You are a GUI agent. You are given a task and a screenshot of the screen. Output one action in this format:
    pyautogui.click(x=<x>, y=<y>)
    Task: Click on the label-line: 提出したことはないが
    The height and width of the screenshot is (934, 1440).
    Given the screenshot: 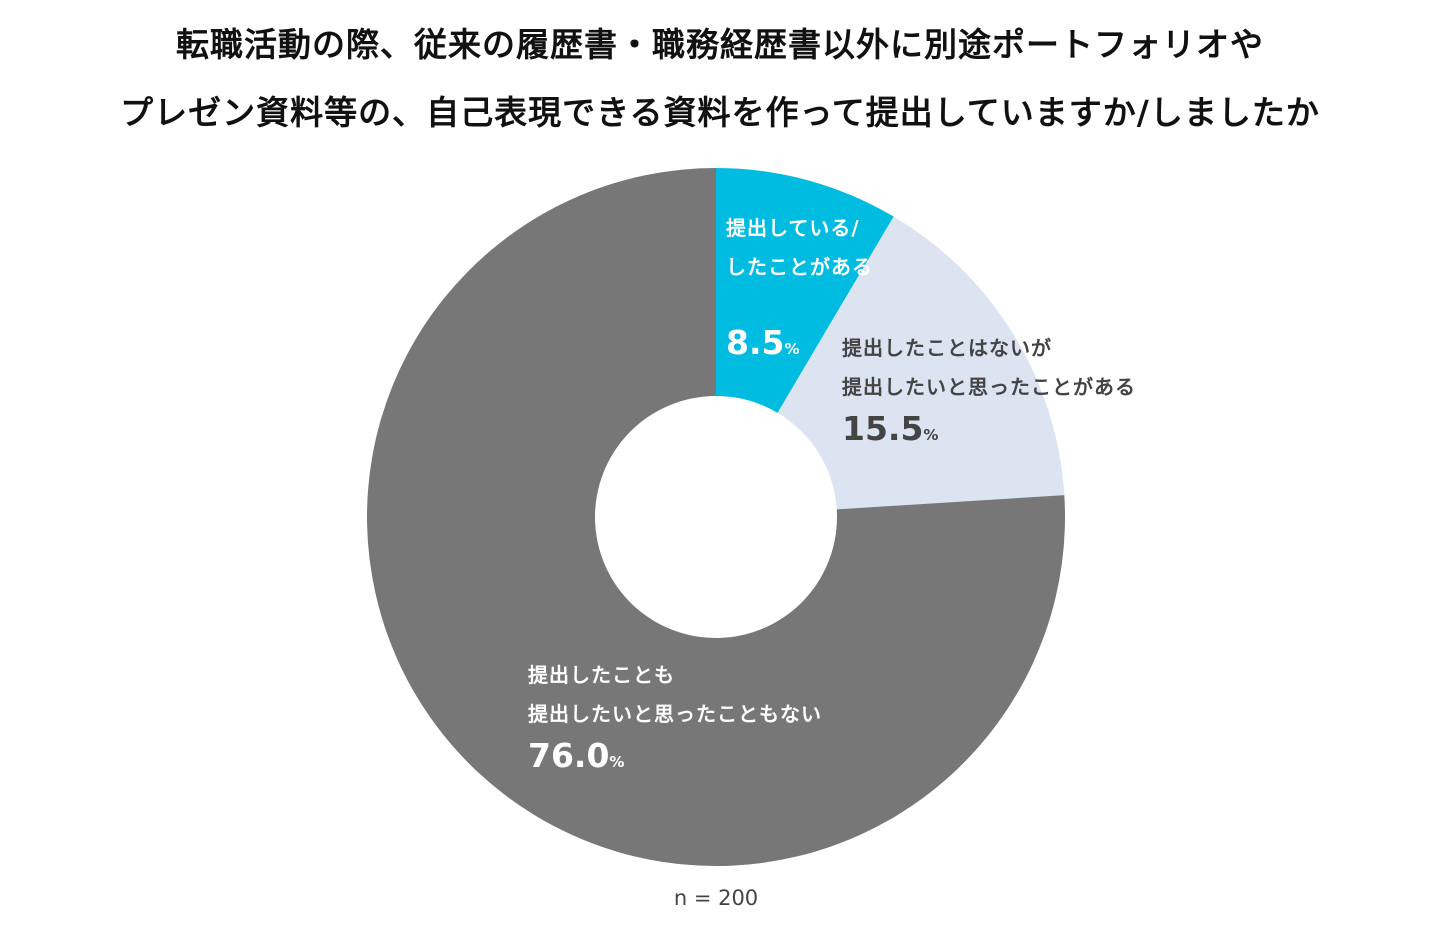 What is the action you would take?
    pyautogui.click(x=947, y=348)
    